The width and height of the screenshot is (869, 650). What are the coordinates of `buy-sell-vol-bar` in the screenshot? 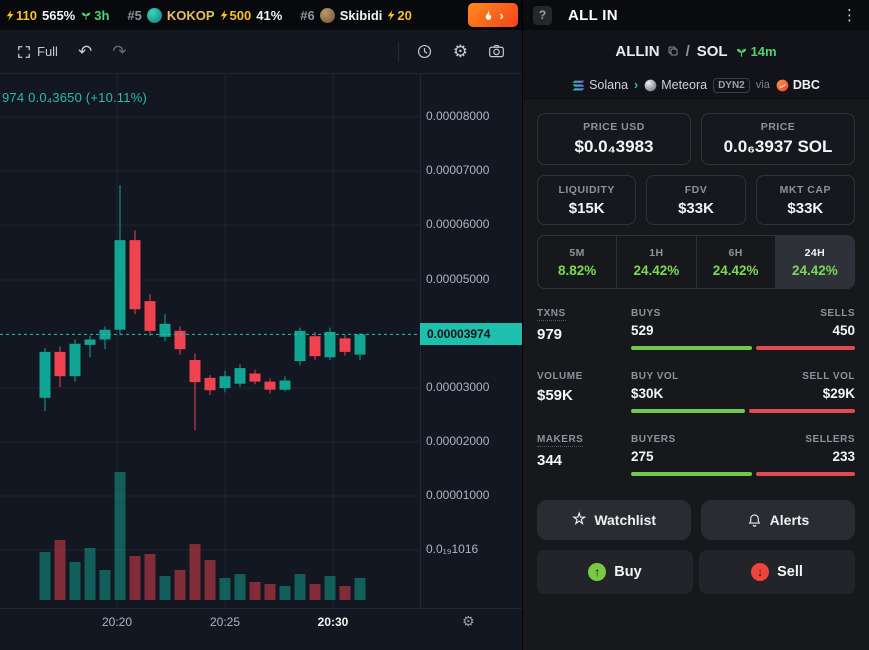 It's located at (743, 411).